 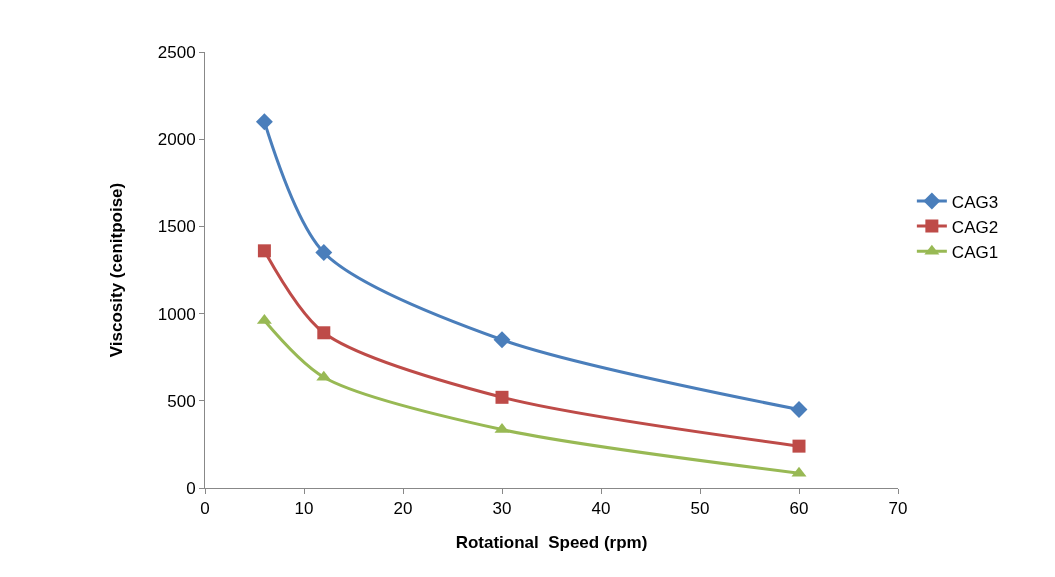 What do you see at coordinates (176, 140) in the screenshot?
I see `y-tick-label: 2000` at bounding box center [176, 140].